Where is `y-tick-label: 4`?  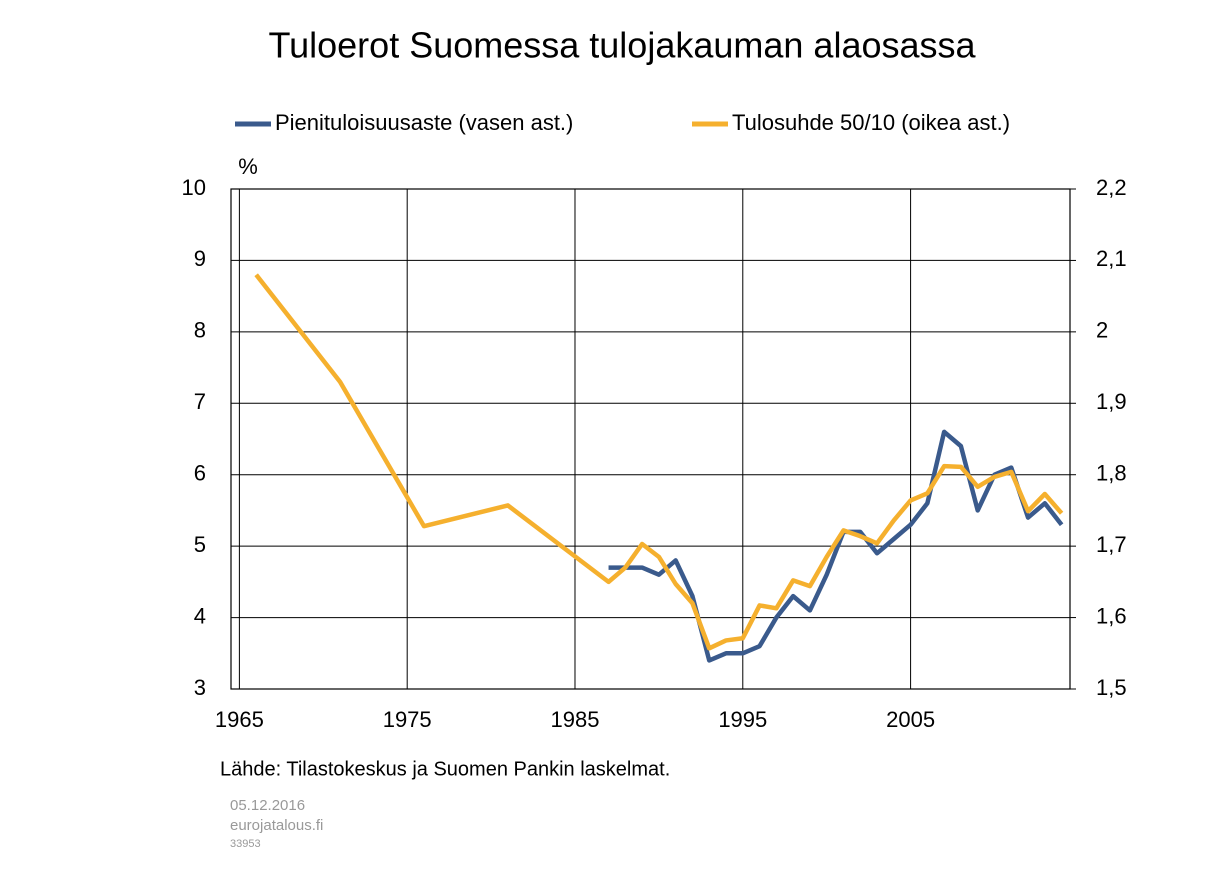
y-tick-label: 4 is located at coordinates (200, 615).